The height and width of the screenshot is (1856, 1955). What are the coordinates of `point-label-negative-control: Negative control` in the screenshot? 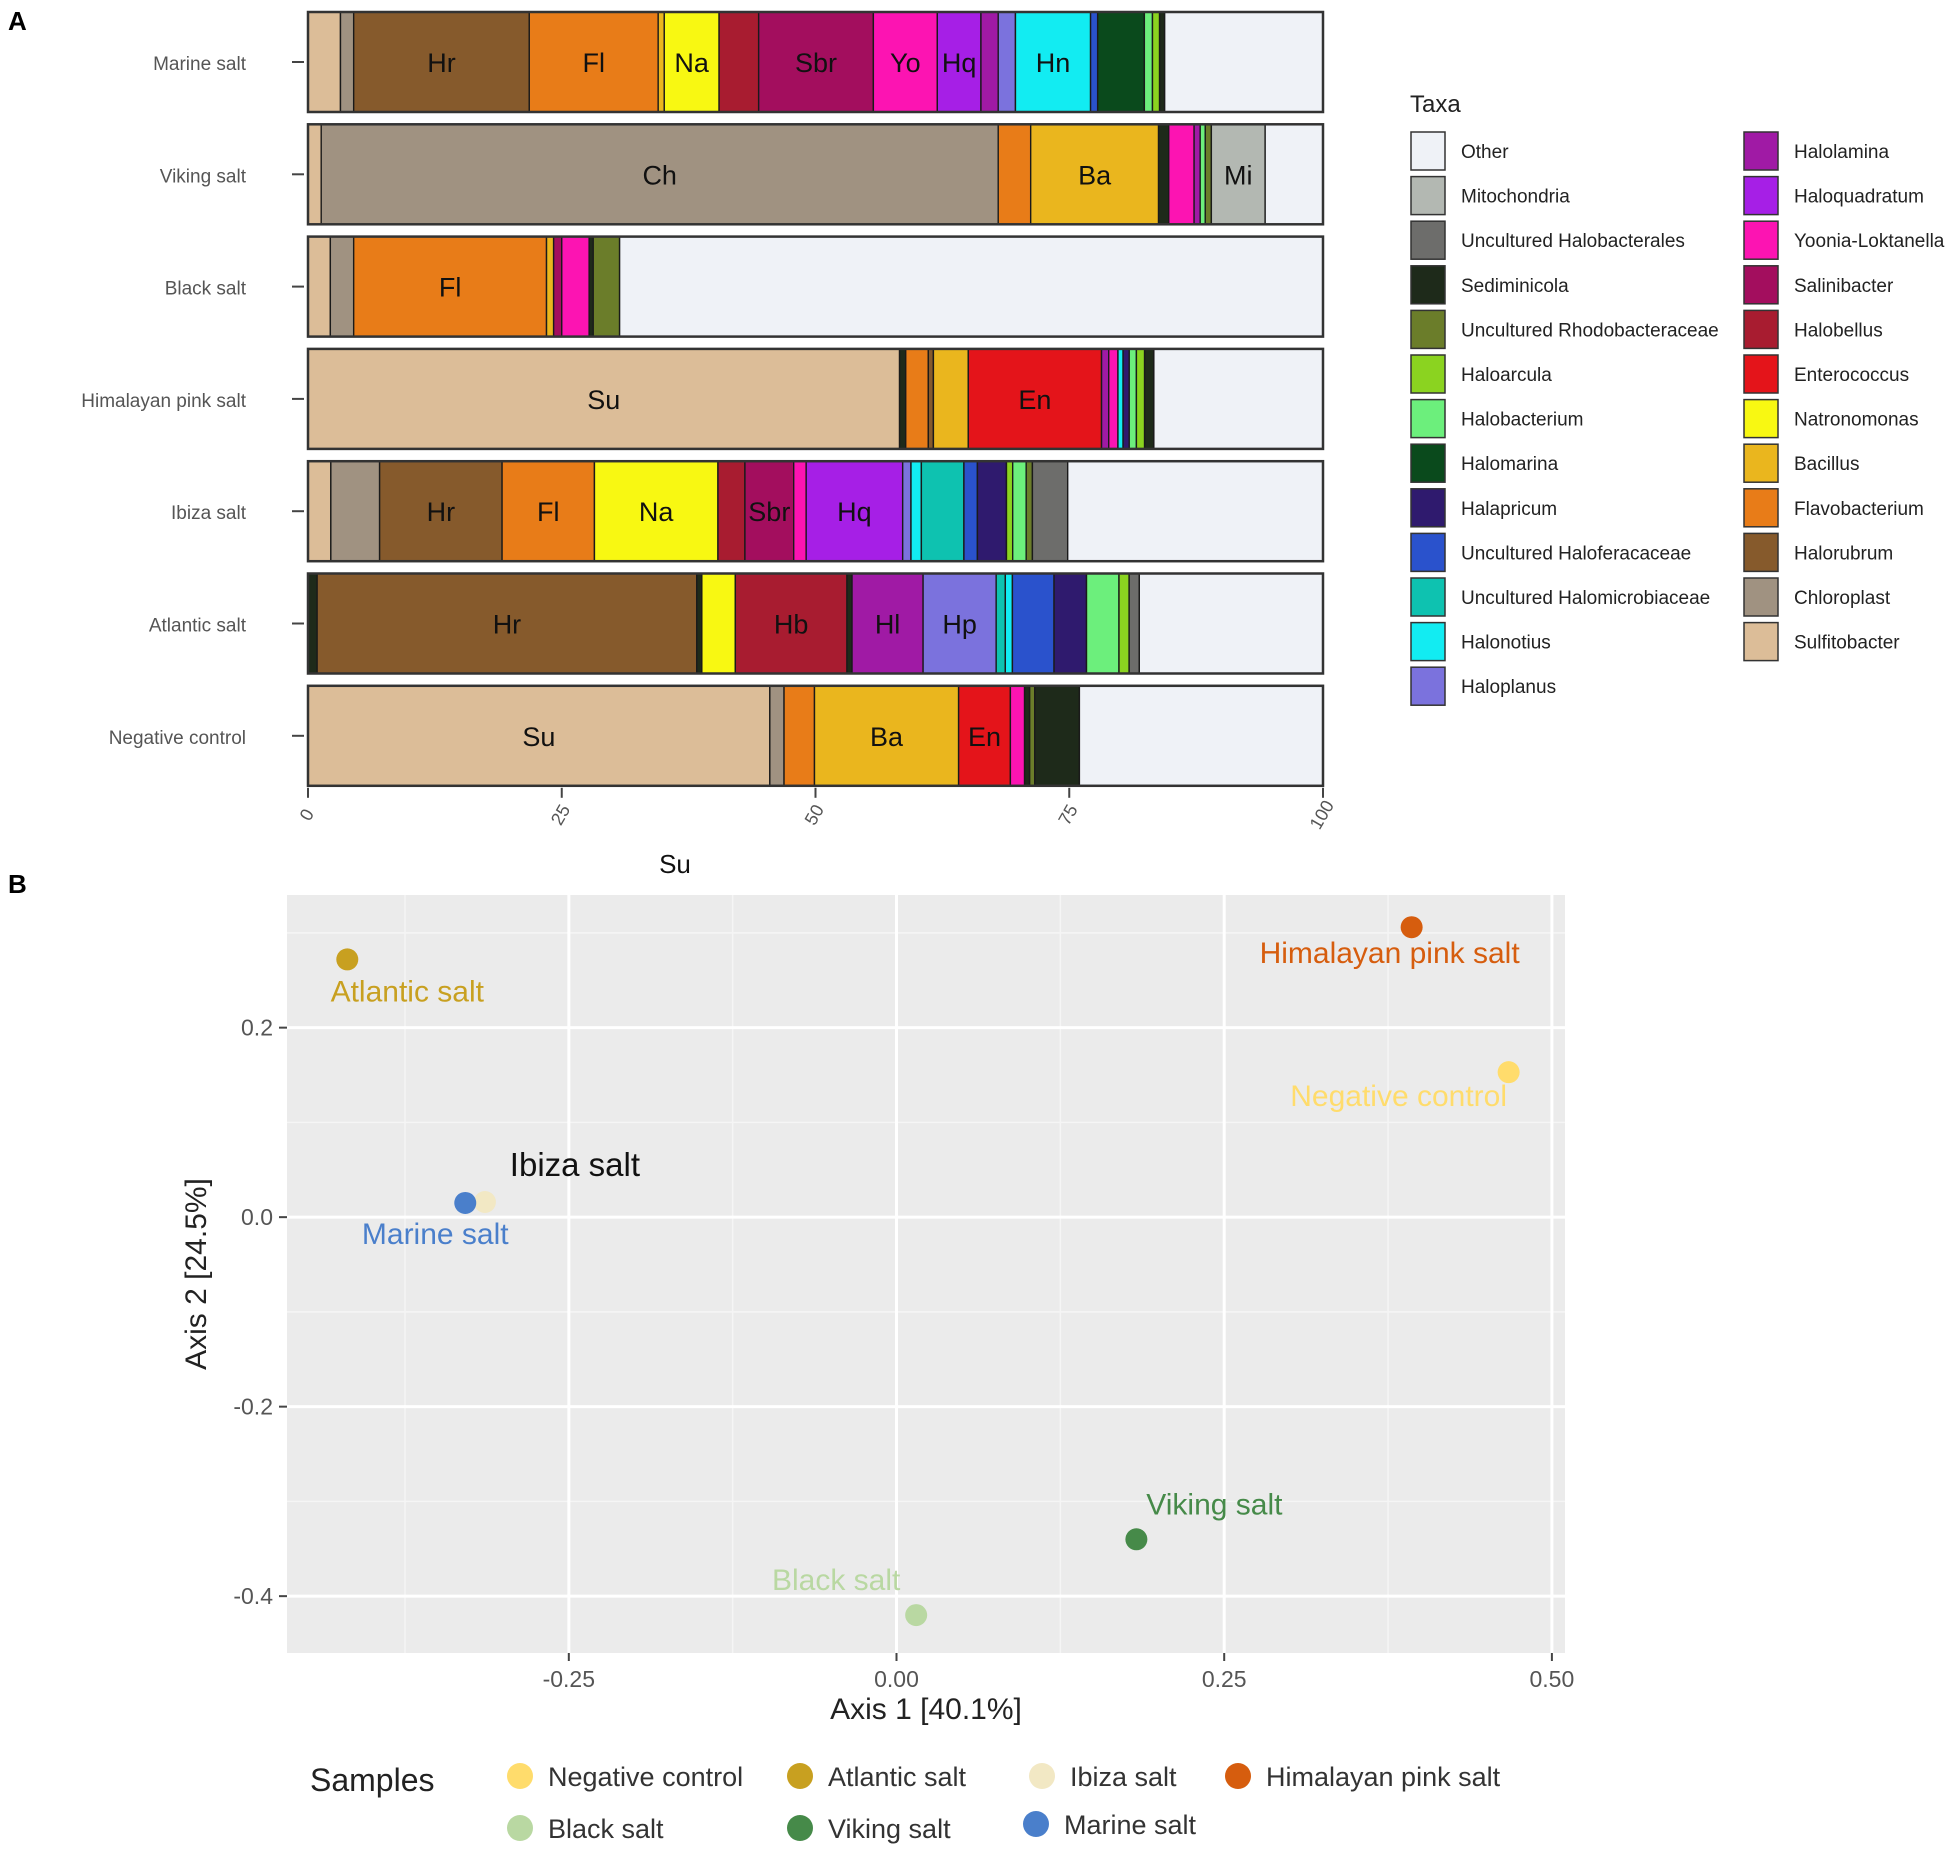 It's located at (1398, 1096).